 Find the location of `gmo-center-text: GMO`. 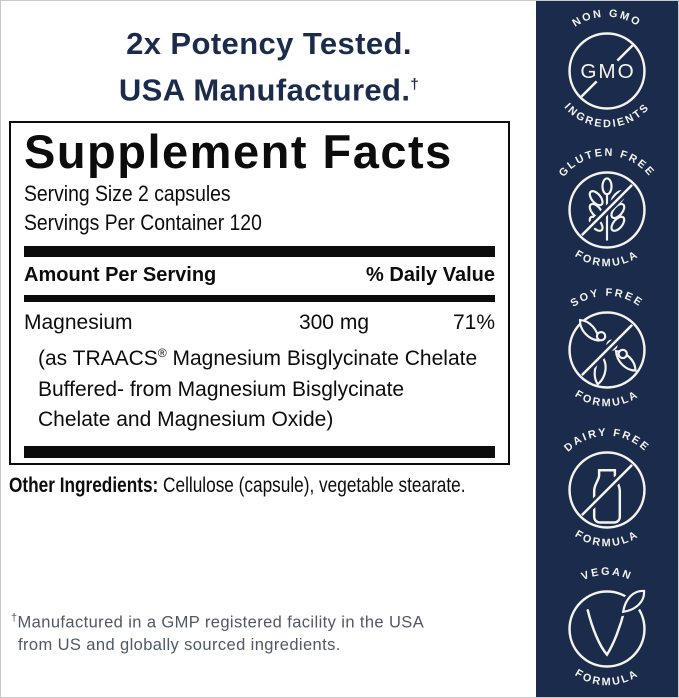

gmo-center-text: GMO is located at coordinates (607, 71).